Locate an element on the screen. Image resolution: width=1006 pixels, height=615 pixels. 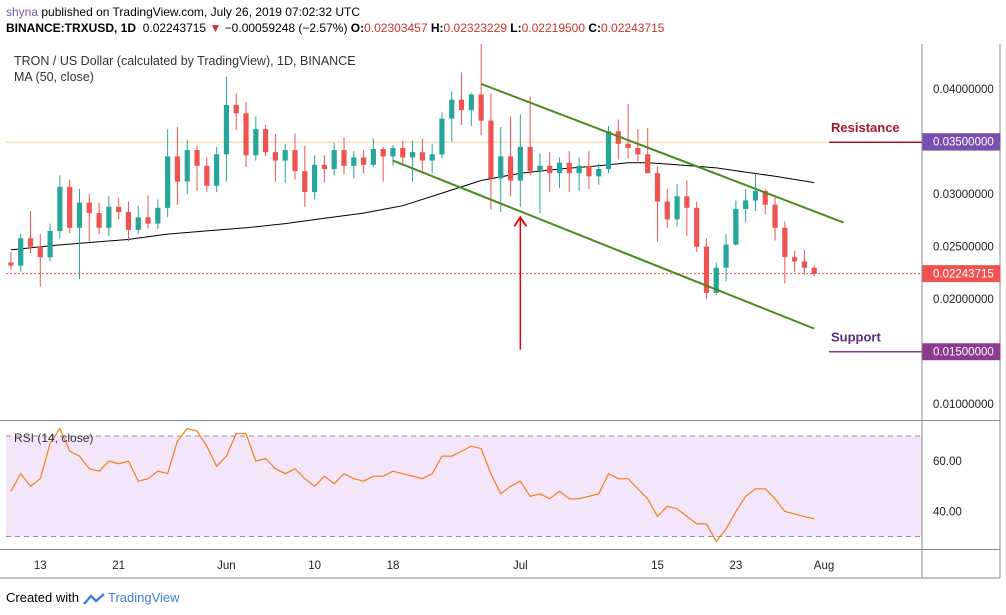
footer: Created with TradingView is located at coordinates (93, 597).